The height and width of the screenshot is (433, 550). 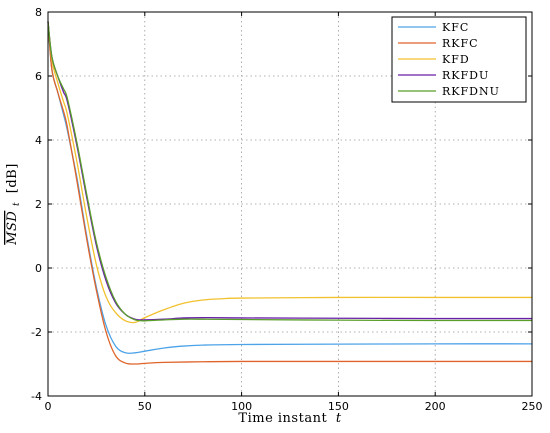 I want to click on x-axis-label-var: t, so click(x=339, y=418).